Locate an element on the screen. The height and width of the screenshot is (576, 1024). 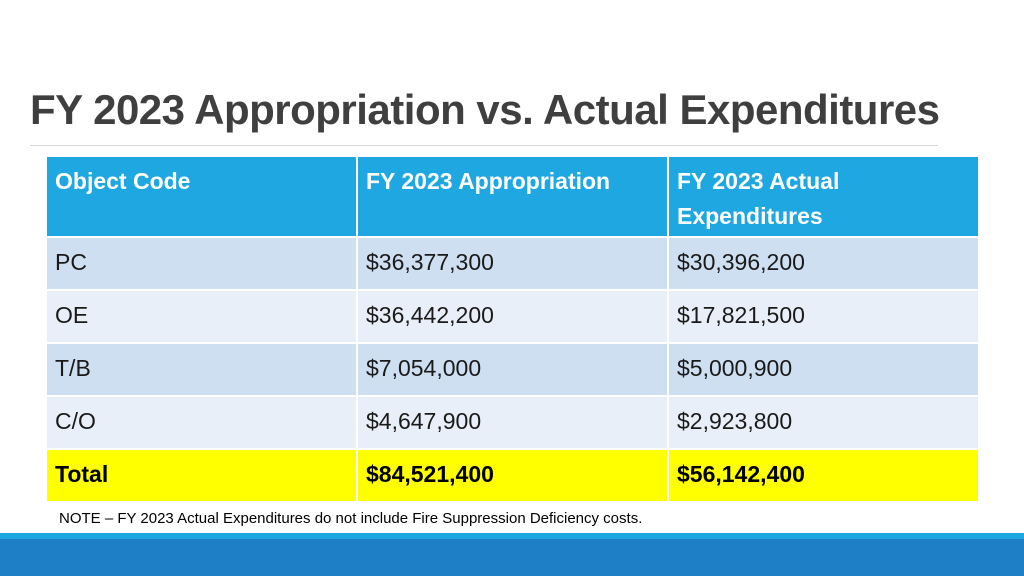
table-total-row: Total $84,521,400 $56,142,400 is located at coordinates (512, 475).